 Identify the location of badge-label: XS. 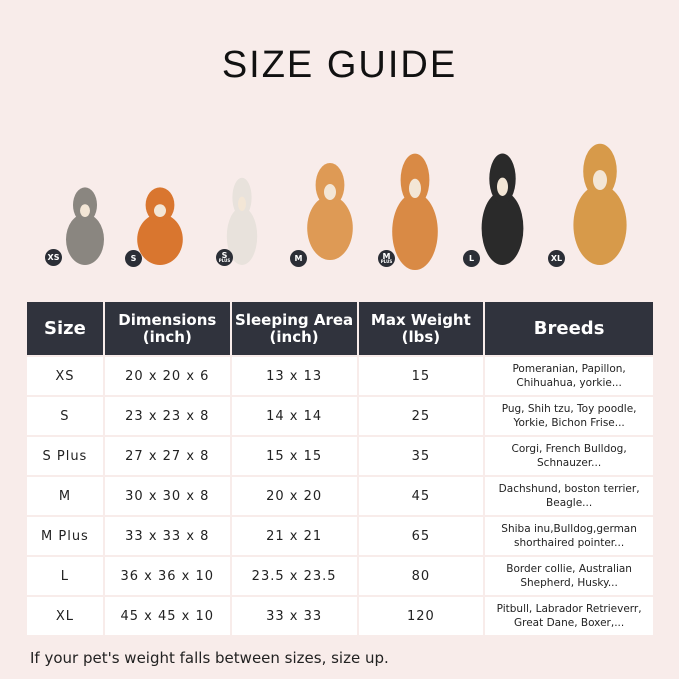
(53, 257).